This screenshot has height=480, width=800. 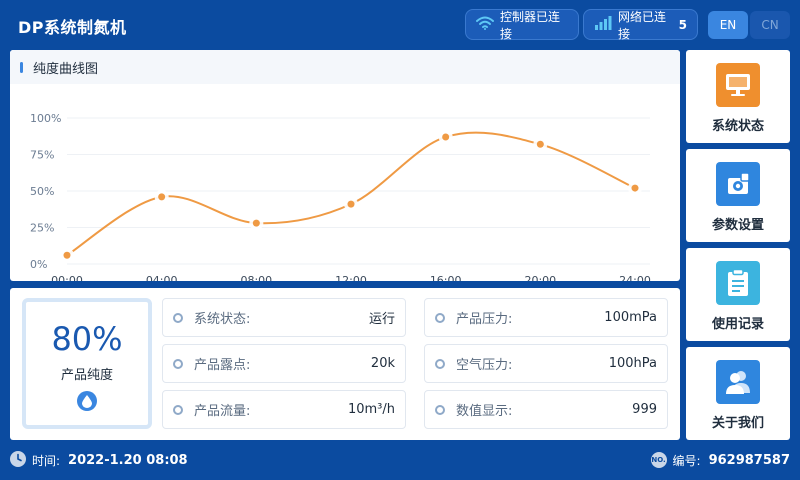 I want to click on field-label: 产品露点:, so click(x=222, y=365).